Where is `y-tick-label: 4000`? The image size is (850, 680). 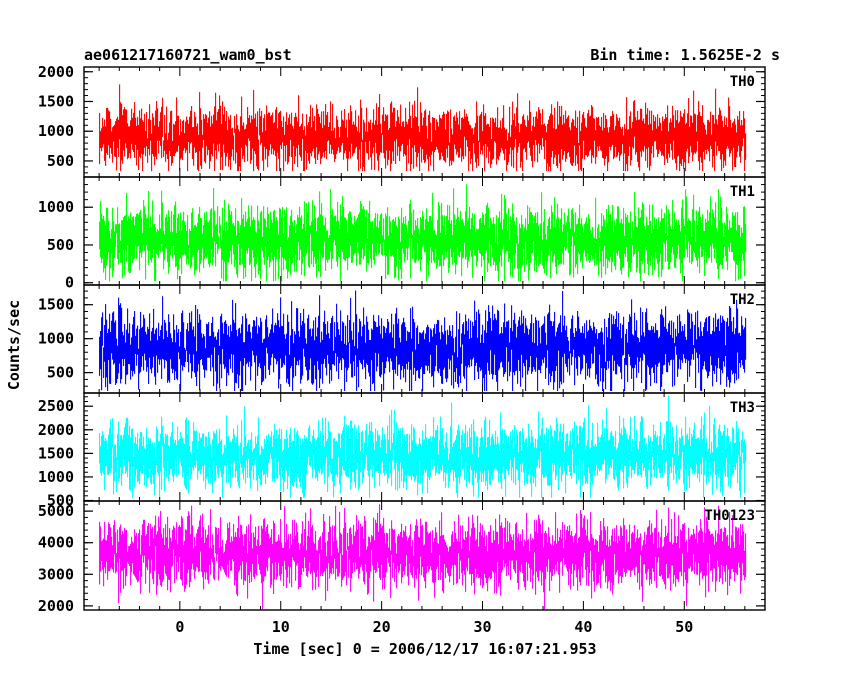
y-tick-label: 4000 is located at coordinates (56, 543).